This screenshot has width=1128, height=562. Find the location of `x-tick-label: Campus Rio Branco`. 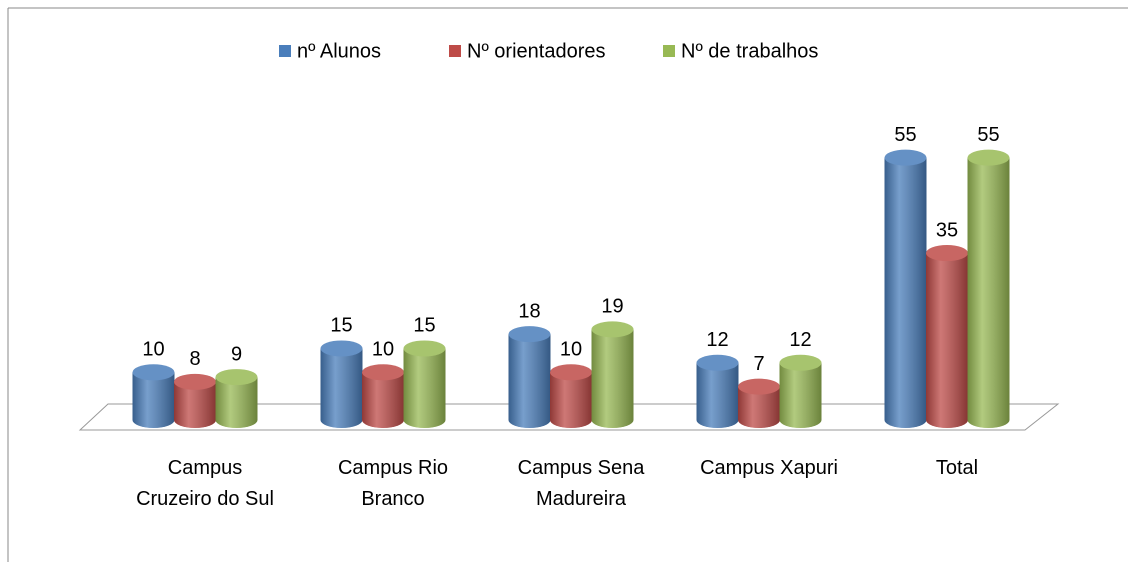

x-tick-label: Campus Rio Branco is located at coordinates (393, 483).